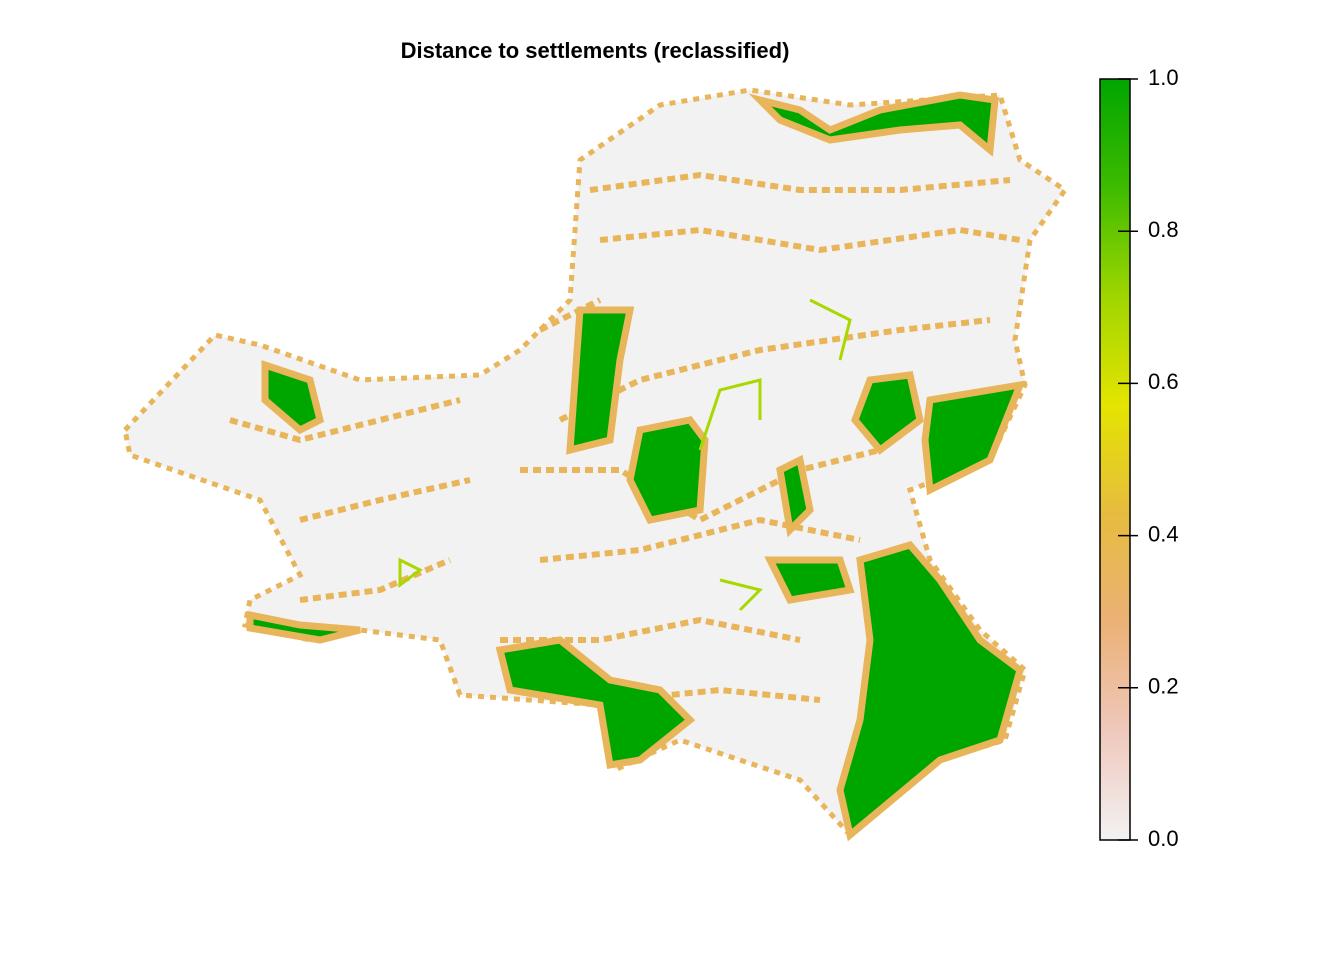  What do you see at coordinates (1163, 229) in the screenshot?
I see `legend-tick-label: 0.8` at bounding box center [1163, 229].